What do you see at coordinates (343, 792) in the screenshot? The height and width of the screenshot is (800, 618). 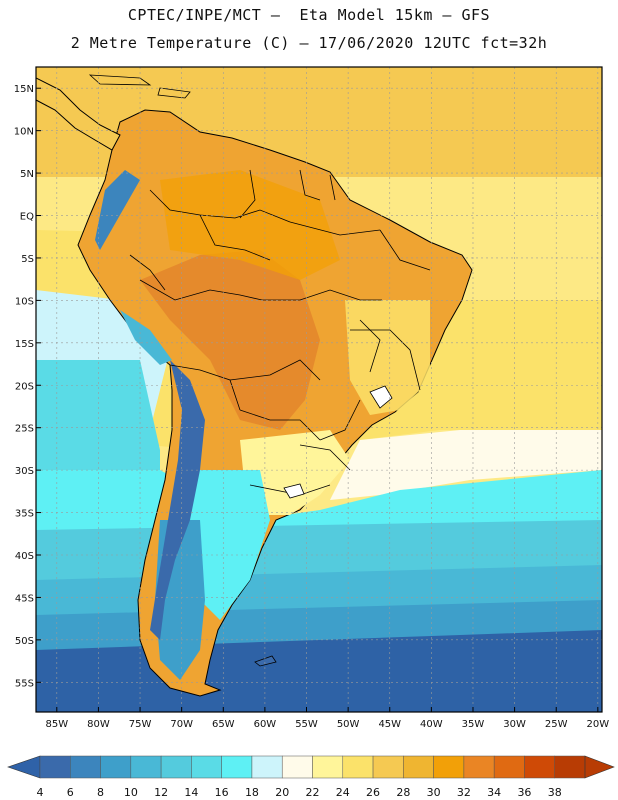 I see `colorbar-label: 24` at bounding box center [343, 792].